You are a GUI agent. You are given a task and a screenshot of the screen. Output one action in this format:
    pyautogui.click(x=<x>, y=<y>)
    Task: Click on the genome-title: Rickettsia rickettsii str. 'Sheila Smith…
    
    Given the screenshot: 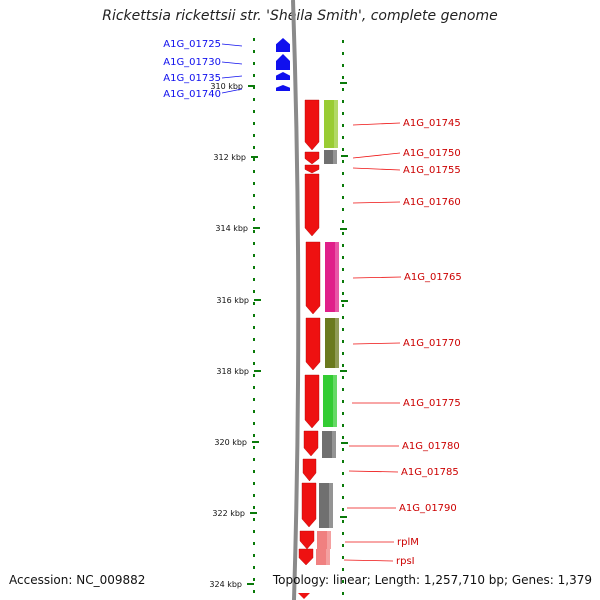 What is the action you would take?
    pyautogui.click(x=300, y=16)
    